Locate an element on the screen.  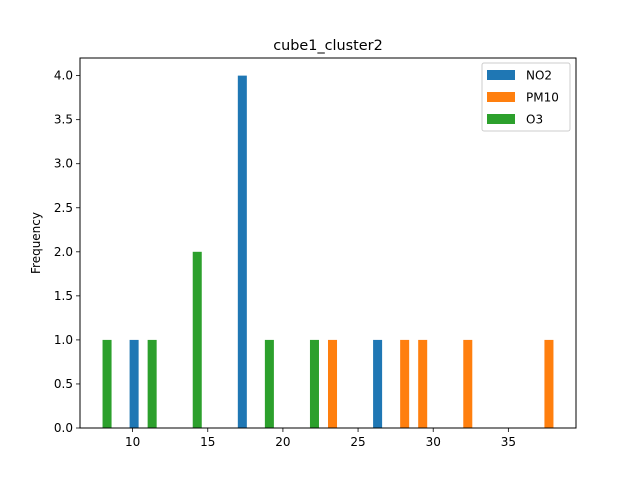
x-tick-label: 35 is located at coordinates (508, 442).